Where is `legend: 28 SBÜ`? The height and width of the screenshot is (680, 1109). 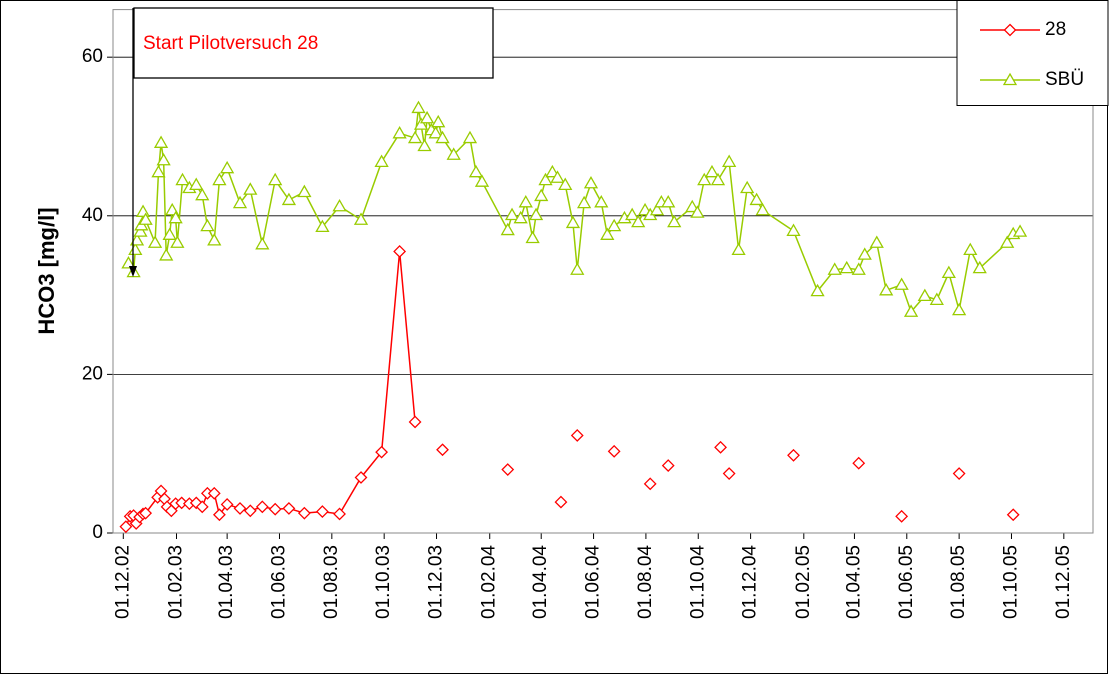 legend: 28 SBÜ is located at coordinates (1032, 53).